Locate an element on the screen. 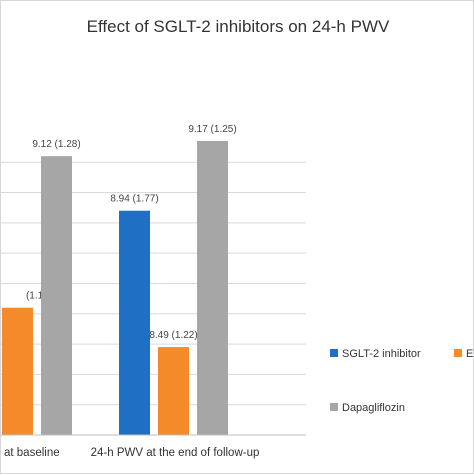 This screenshot has height=475, width=474. x-tick-label: 24-h PWV at baseline is located at coordinates (30, 453).